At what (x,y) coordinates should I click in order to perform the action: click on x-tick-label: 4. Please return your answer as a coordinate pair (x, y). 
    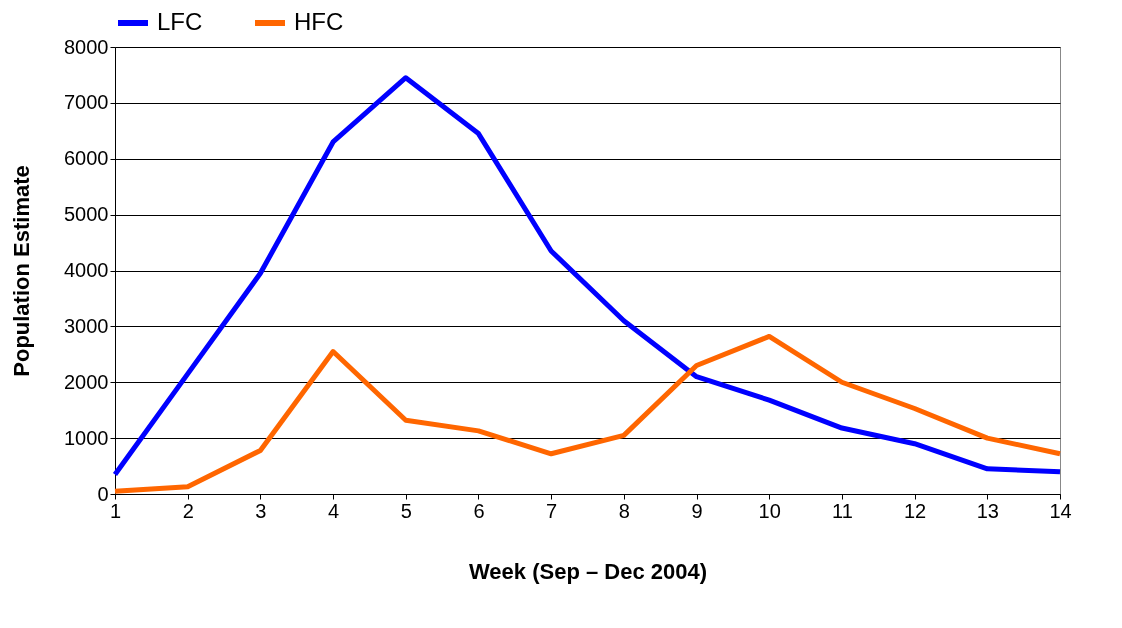
    Looking at the image, I should click on (334, 510).